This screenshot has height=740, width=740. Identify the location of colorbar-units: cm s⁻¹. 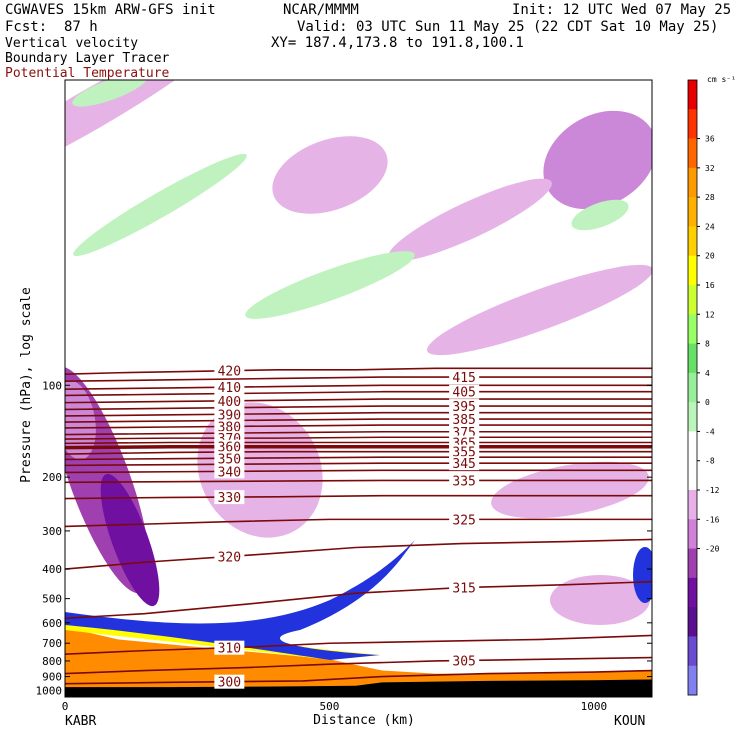
(721, 79).